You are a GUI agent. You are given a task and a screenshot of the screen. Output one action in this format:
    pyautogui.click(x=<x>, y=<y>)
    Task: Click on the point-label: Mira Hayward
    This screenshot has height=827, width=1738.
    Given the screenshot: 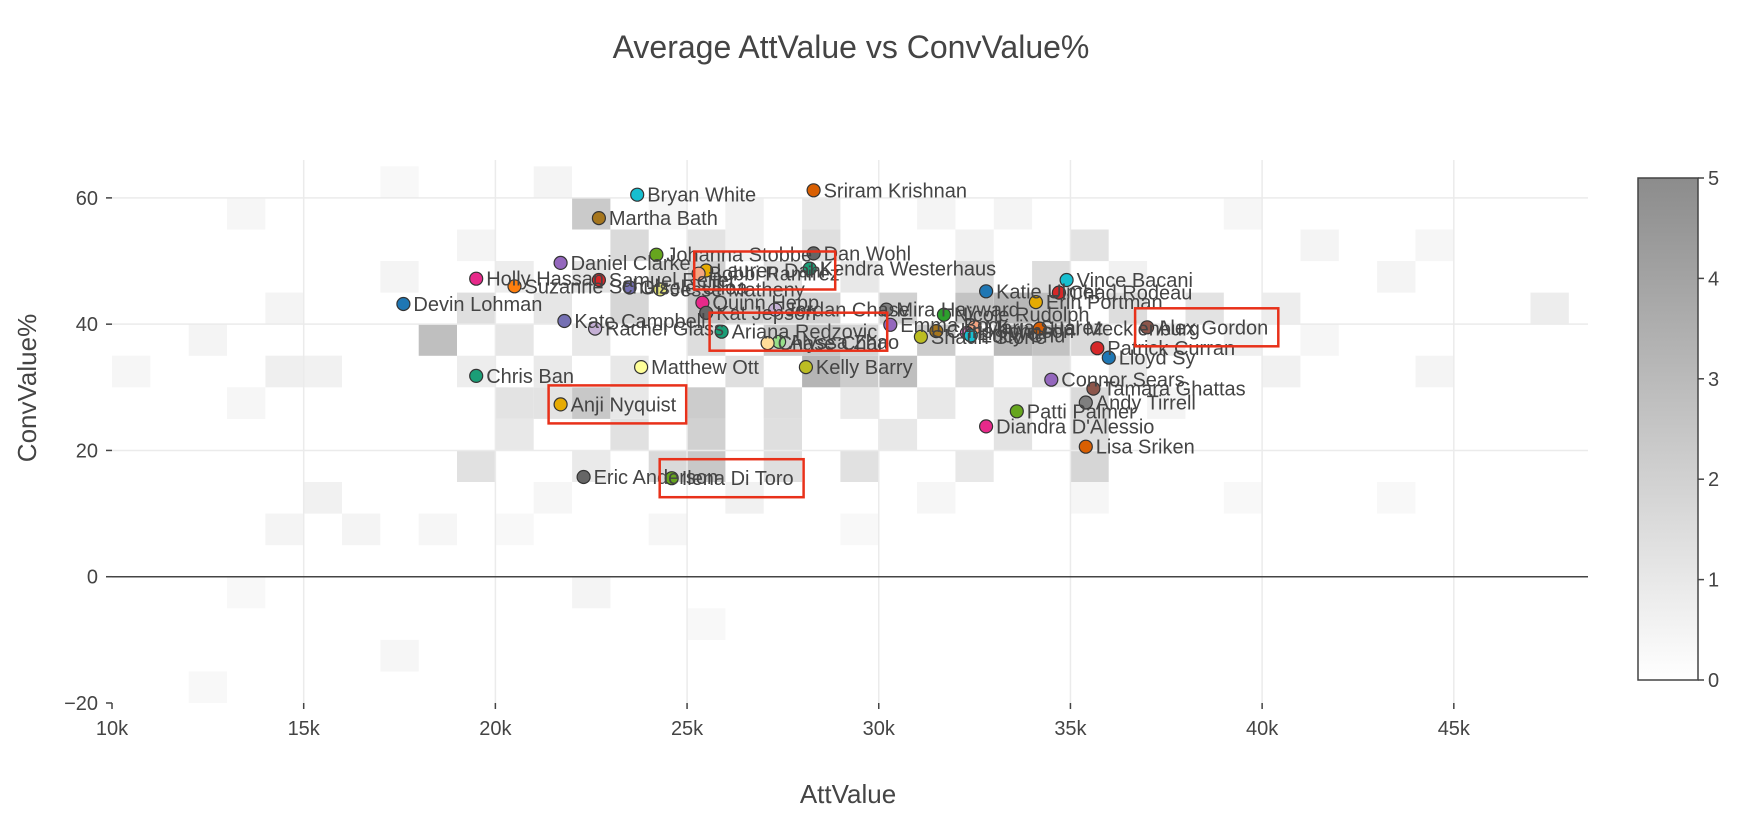 What is the action you would take?
    pyautogui.click(x=957, y=311)
    